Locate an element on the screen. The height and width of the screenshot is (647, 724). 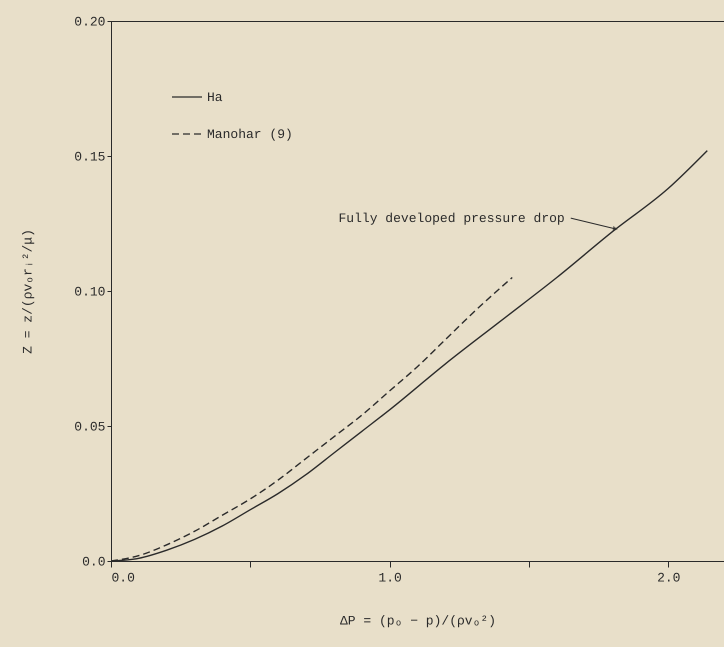
x-tick-label: 2.0 is located at coordinates (668, 578).